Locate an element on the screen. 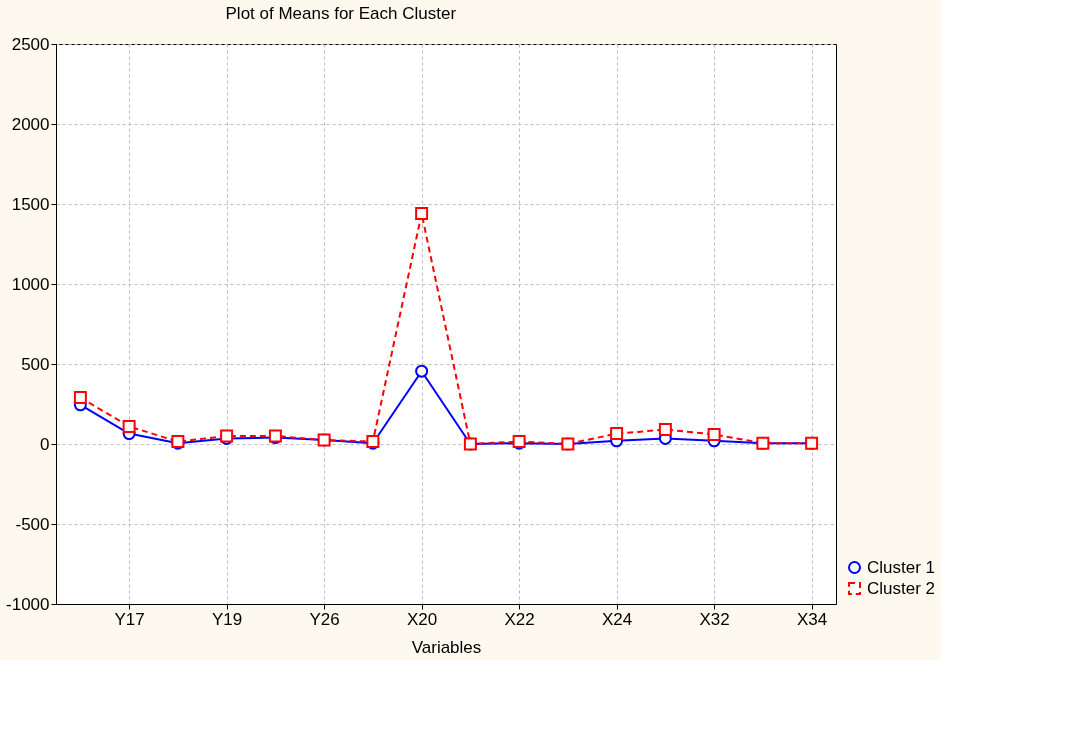 This screenshot has width=1071, height=733. chart-title: Plot of Means for Each Cluster is located at coordinates (341, 13).